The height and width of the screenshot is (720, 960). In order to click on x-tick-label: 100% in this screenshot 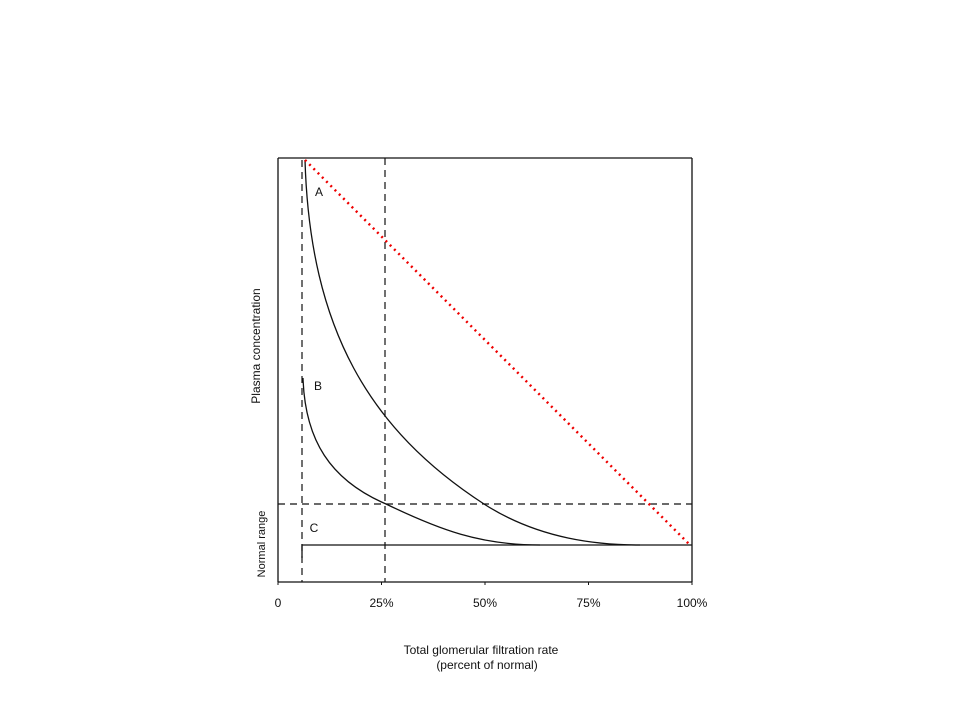, I will do `click(692, 603)`.